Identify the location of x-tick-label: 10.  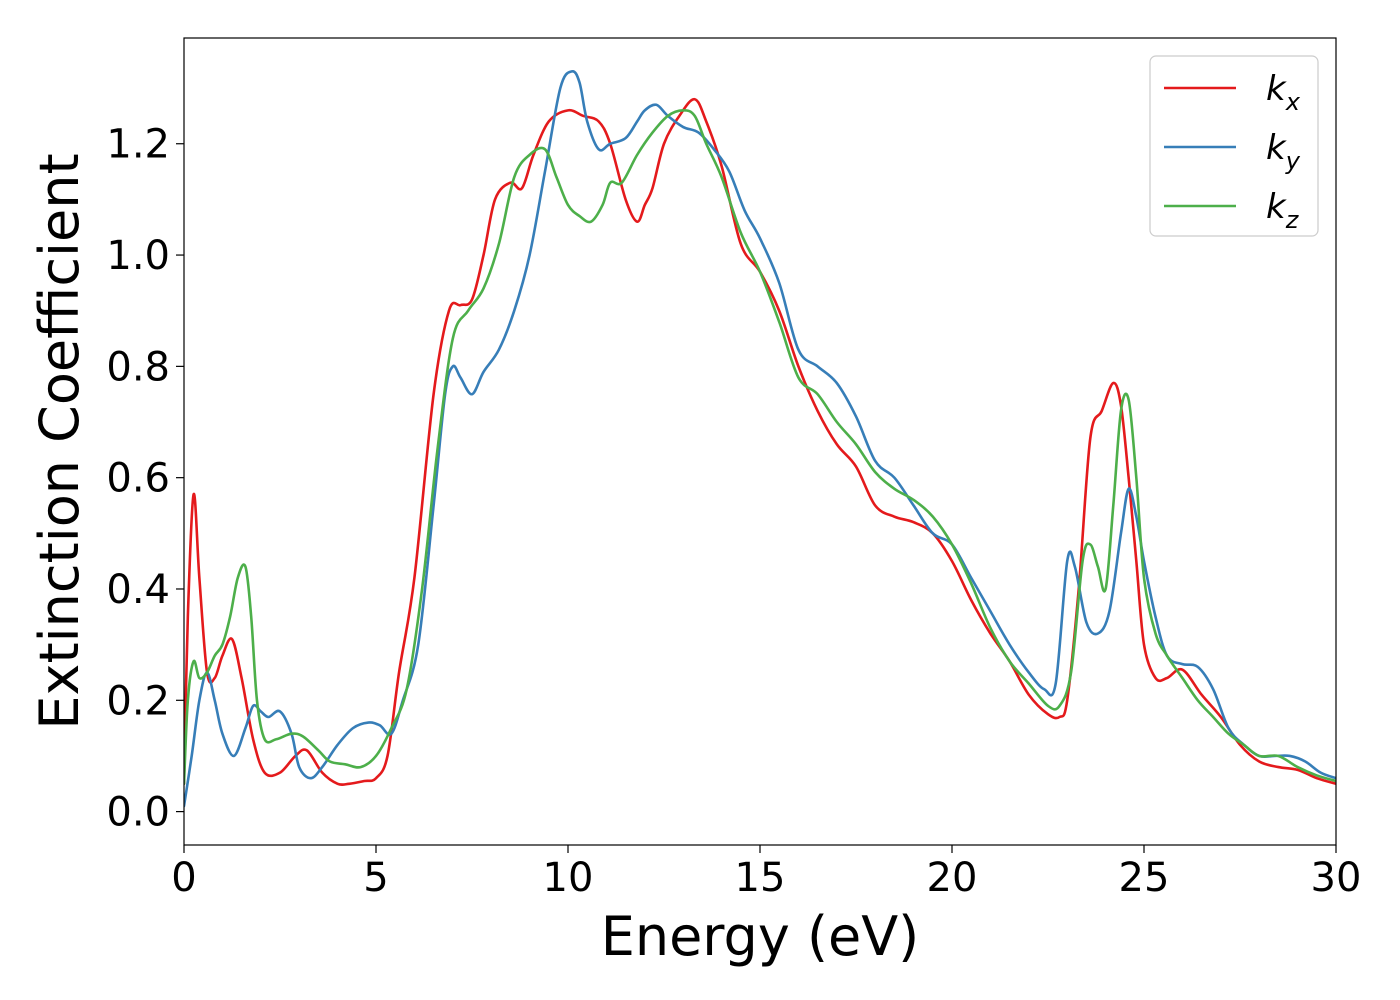
(568, 878).